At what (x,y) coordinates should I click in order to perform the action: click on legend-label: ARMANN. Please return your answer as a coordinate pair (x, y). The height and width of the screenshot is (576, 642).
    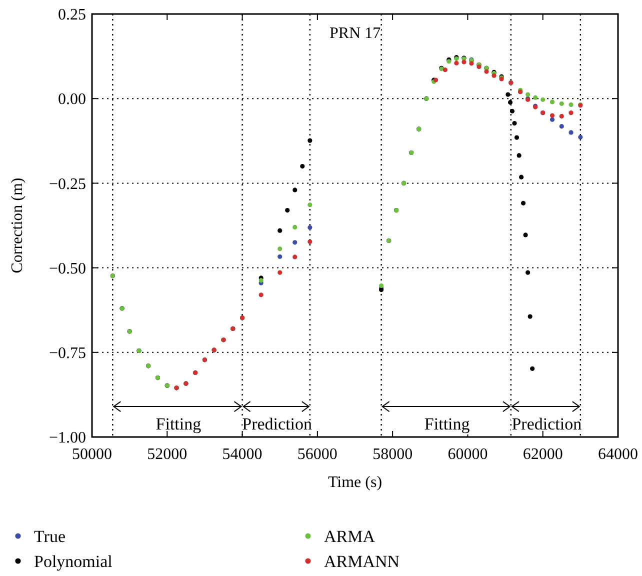
    Looking at the image, I should click on (362, 561).